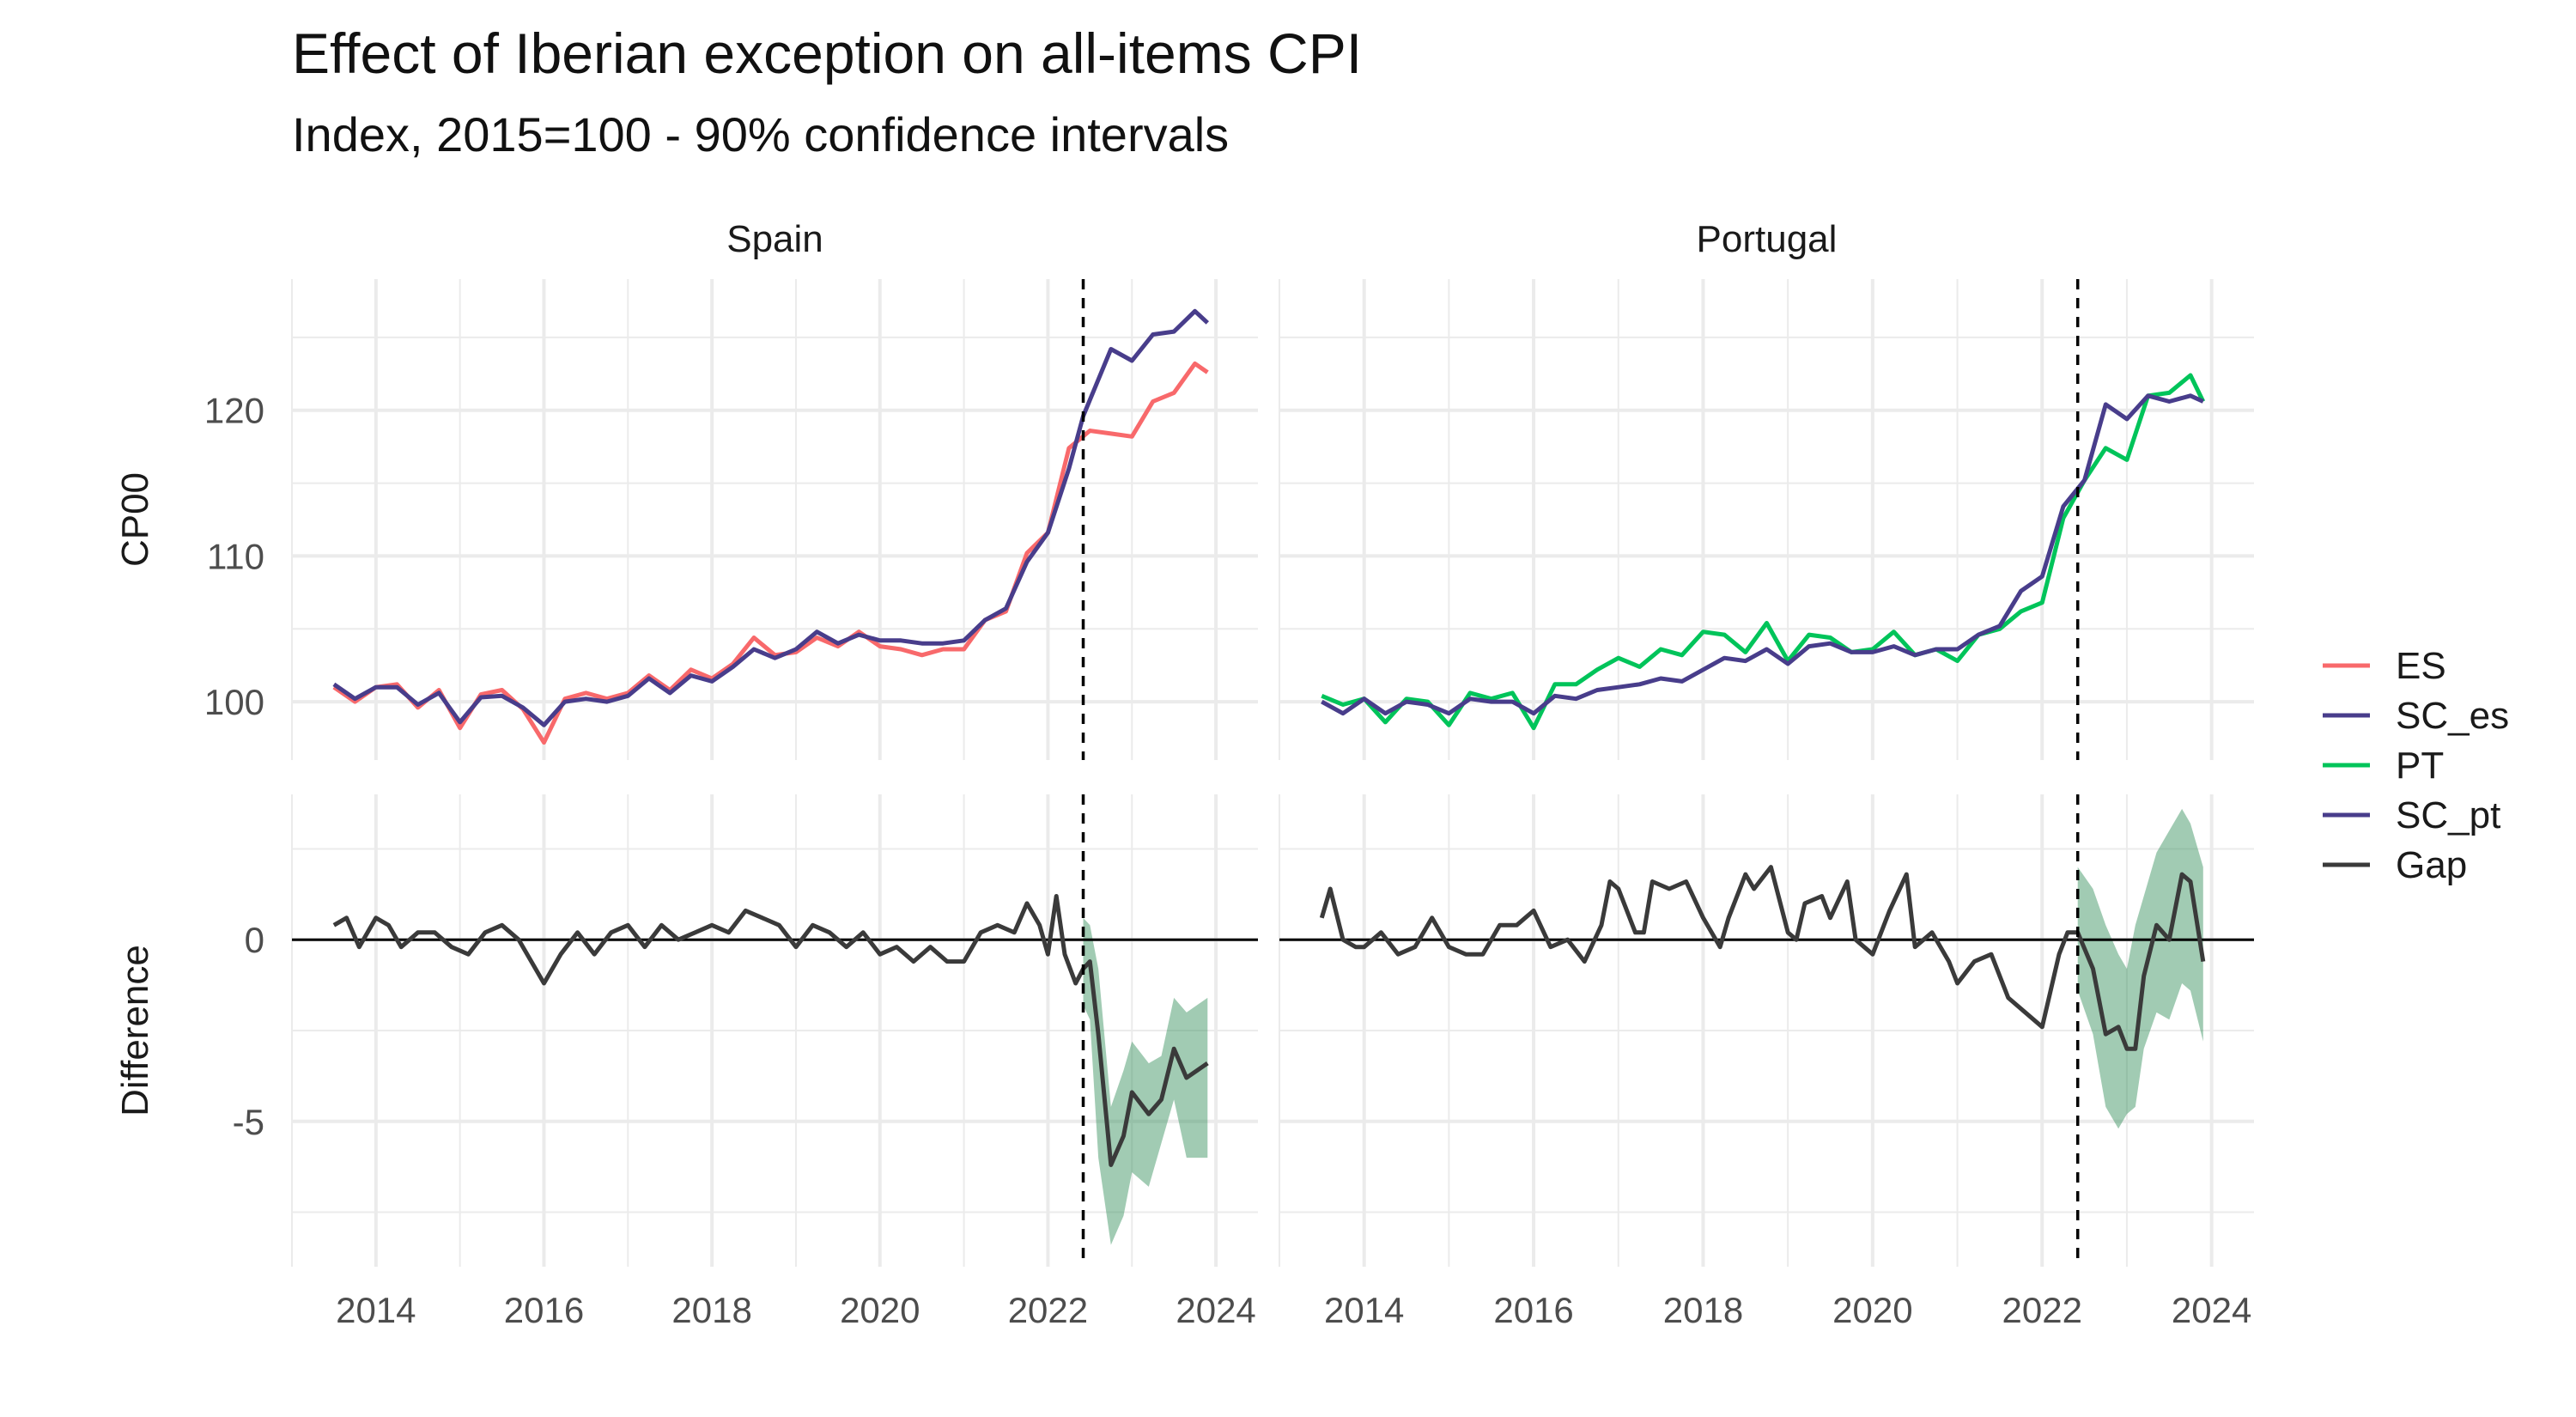  I want to click on legend-item-sc-es: SC_es, so click(2416, 716).